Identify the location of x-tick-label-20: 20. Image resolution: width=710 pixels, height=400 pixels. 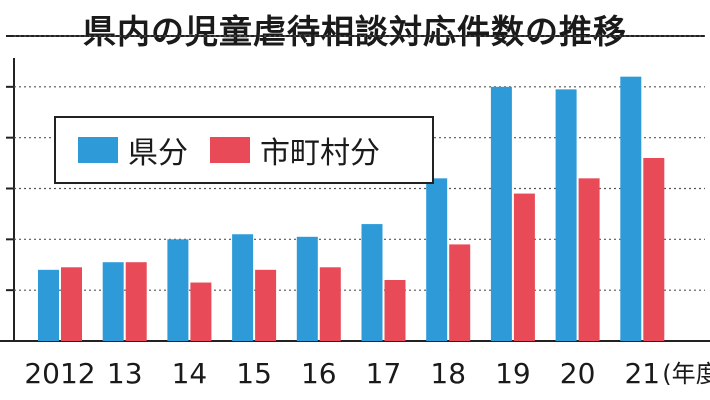
(578, 373).